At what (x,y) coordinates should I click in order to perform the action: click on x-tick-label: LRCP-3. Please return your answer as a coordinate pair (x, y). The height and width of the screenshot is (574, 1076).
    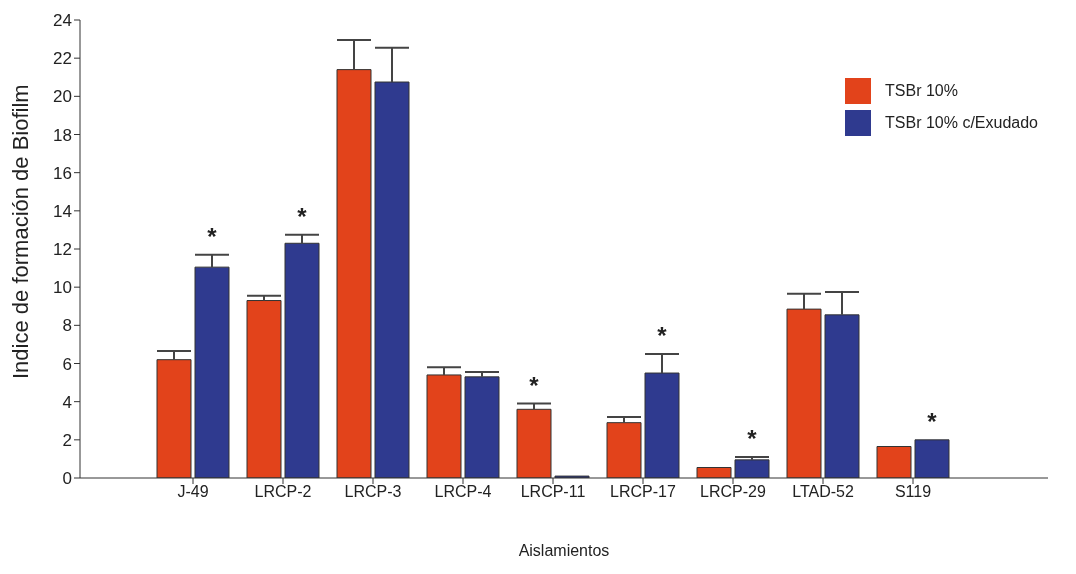
    Looking at the image, I should click on (373, 492).